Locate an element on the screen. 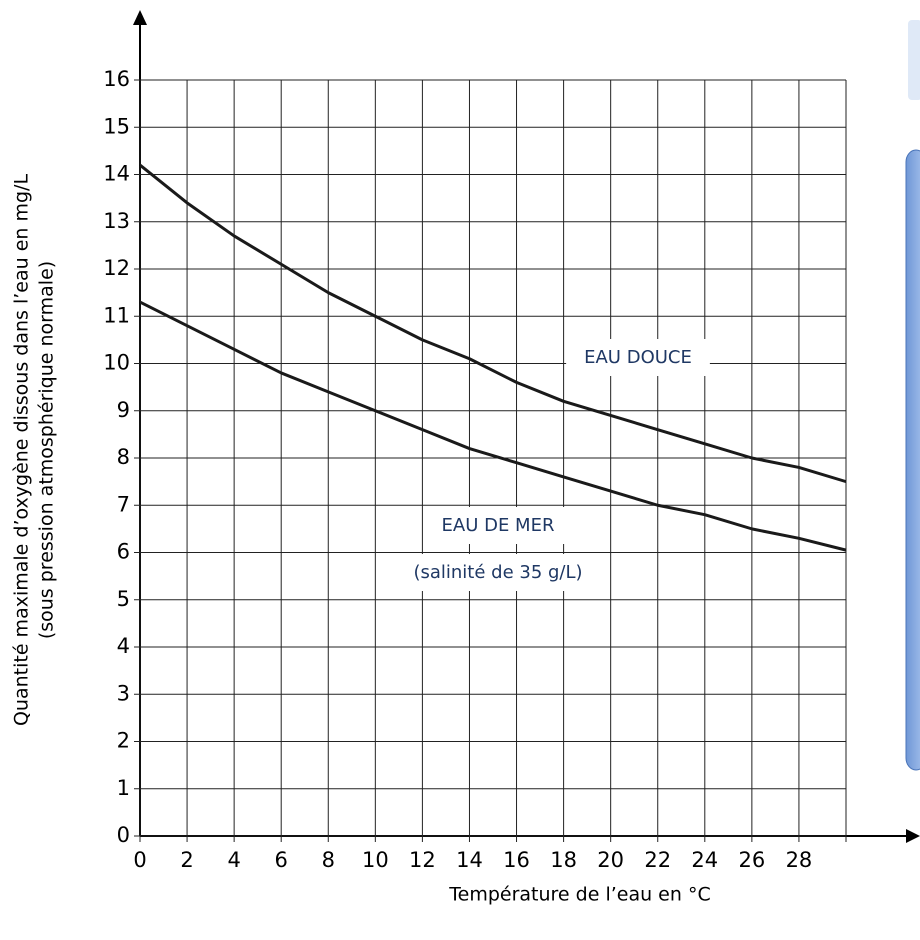  series-label: EAU DE MER is located at coordinates (498, 525).